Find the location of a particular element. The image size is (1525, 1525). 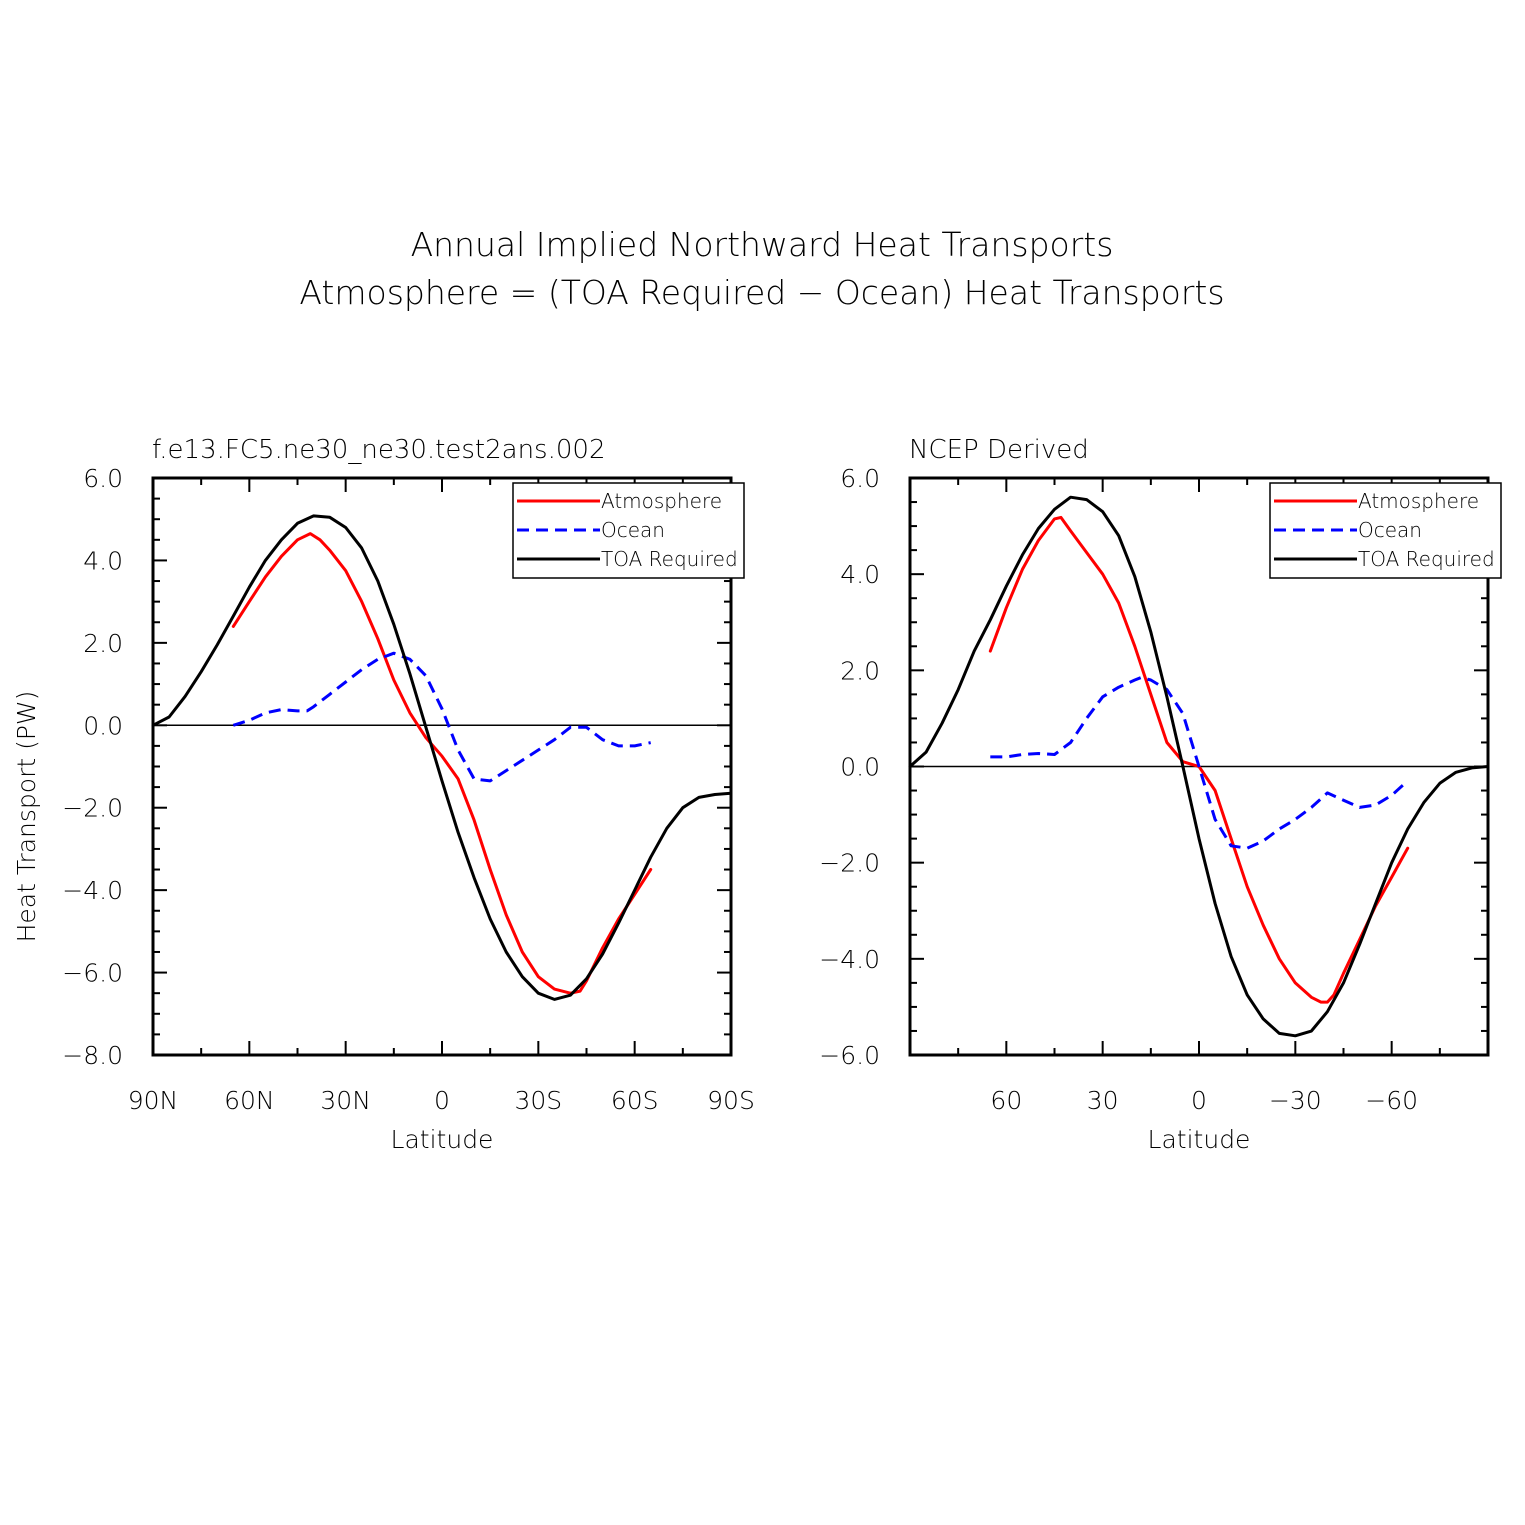

panel-title: NCEP Derived is located at coordinates (999, 450).